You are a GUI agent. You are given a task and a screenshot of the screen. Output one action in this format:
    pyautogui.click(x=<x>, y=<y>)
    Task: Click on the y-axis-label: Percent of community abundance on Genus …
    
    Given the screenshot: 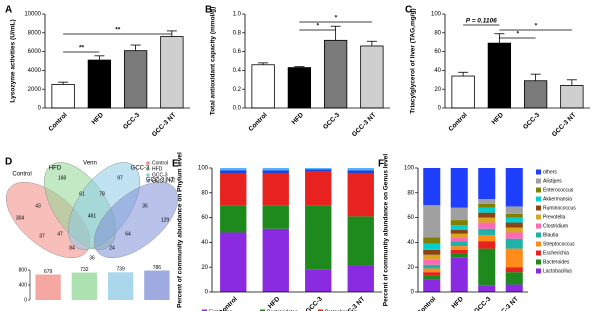 What is the action you would take?
    pyautogui.click(x=386, y=230)
    